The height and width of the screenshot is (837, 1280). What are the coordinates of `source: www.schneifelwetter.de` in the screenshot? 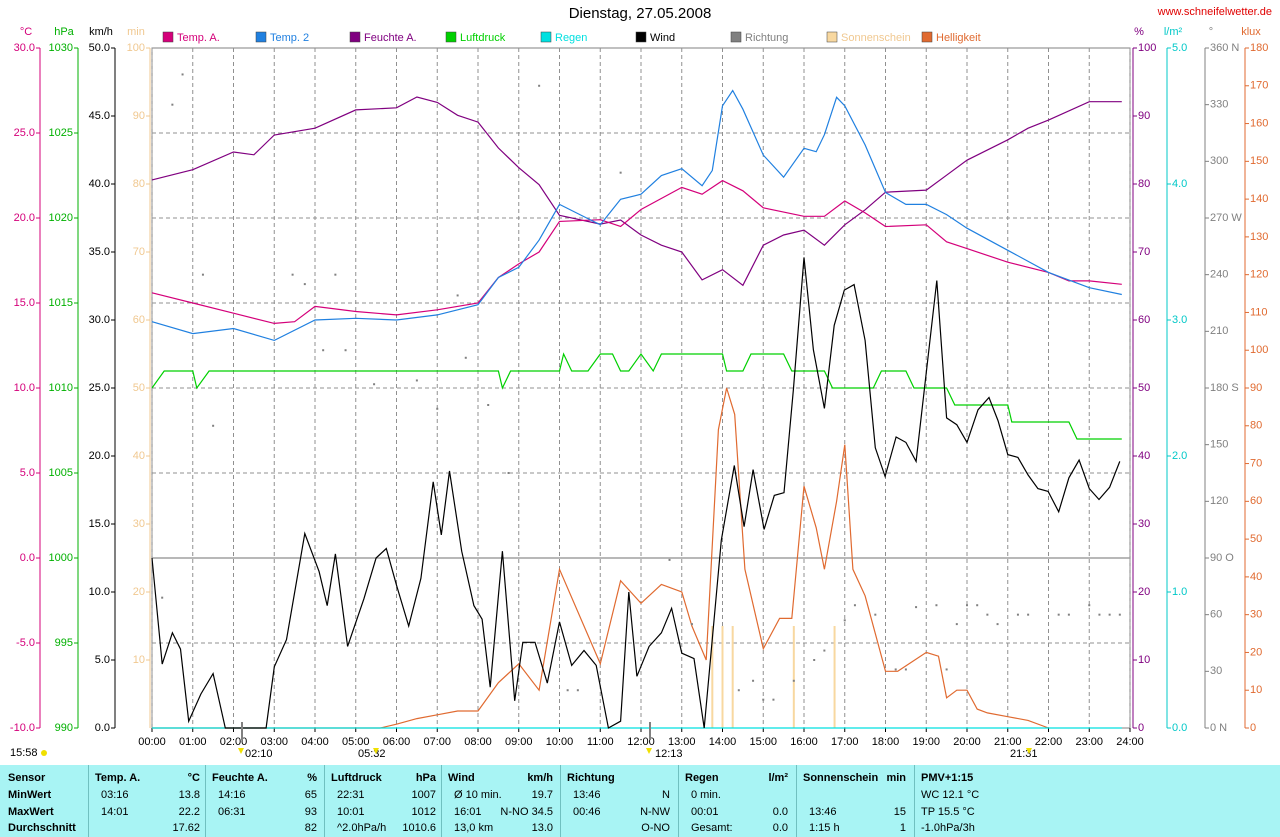 It's located at (1214, 12).